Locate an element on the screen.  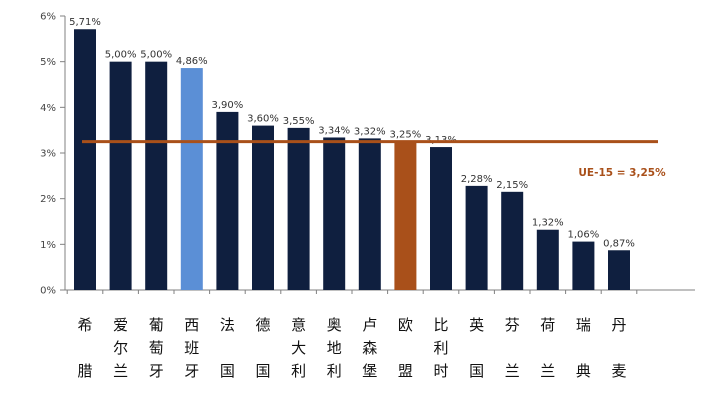
y-tick-label: 1% is located at coordinates (48, 245).